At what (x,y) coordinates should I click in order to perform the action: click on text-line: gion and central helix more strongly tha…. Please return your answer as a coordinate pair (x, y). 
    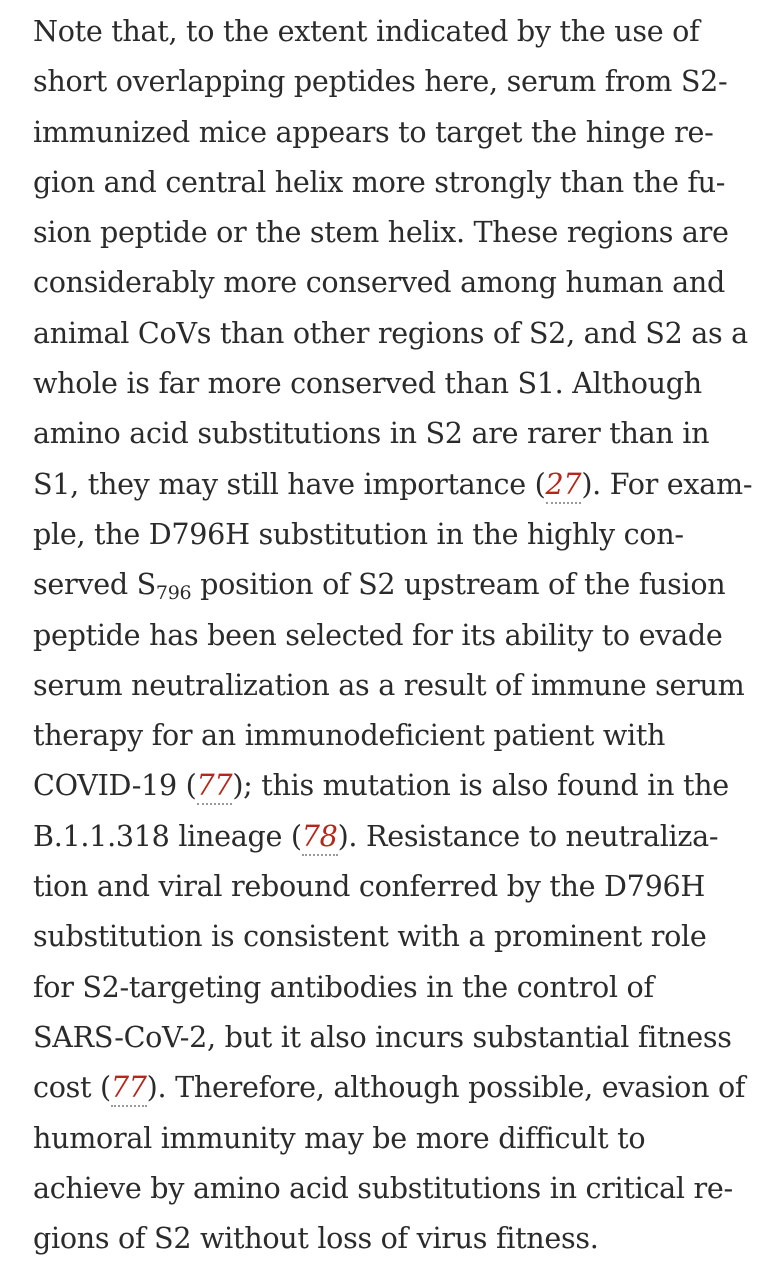
    Looking at the image, I should click on (379, 181).